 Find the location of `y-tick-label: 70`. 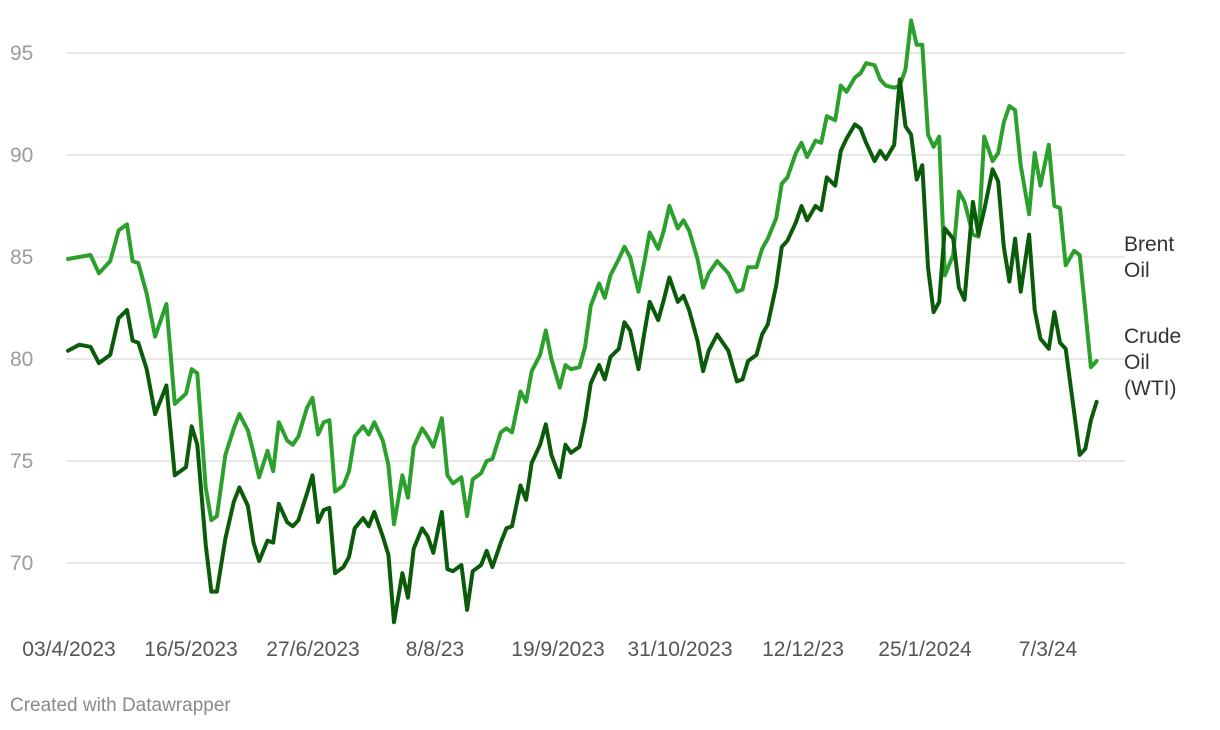

y-tick-label: 70 is located at coordinates (21, 563).